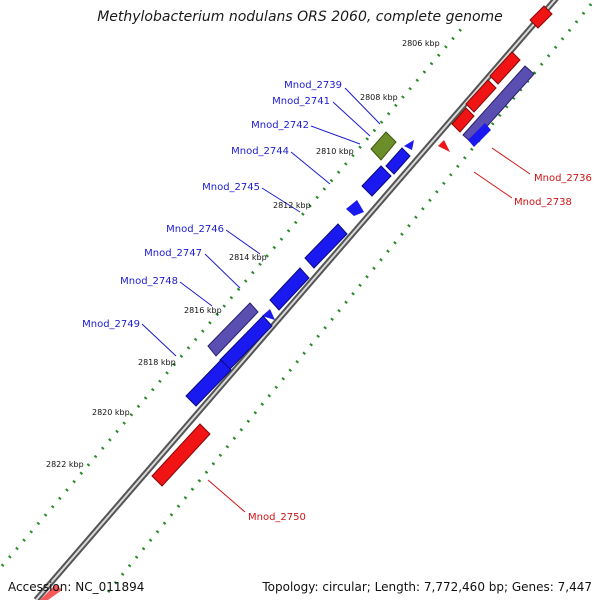 Image resolution: width=600 pixels, height=604 pixels. What do you see at coordinates (313, 85) in the screenshot?
I see `label-mnod-2739: Mnod_2739` at bounding box center [313, 85].